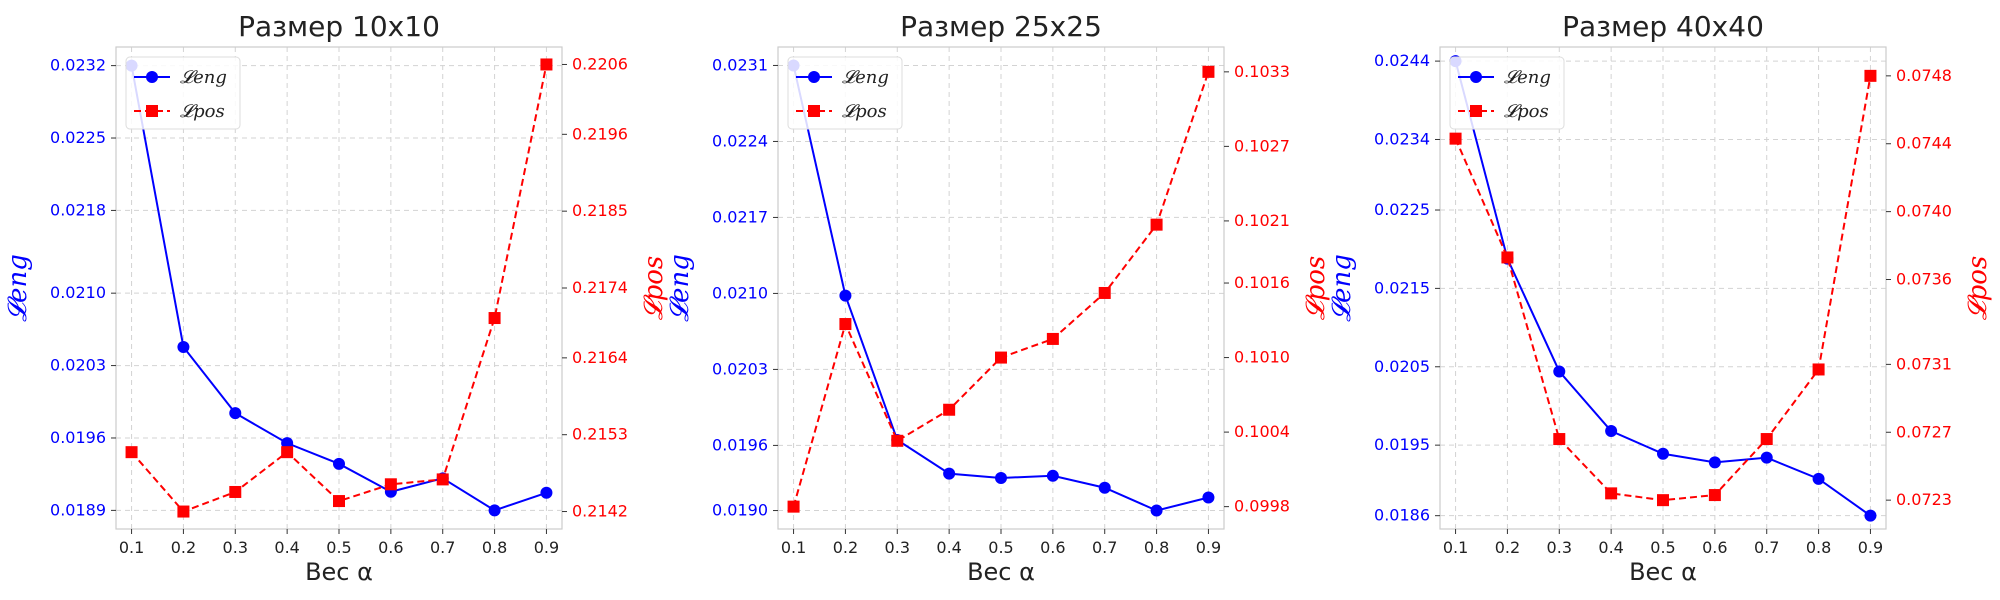 This screenshot has width=2000, height=600. I want to click on legend-label-text: 𝓛pos, so click(202, 111).